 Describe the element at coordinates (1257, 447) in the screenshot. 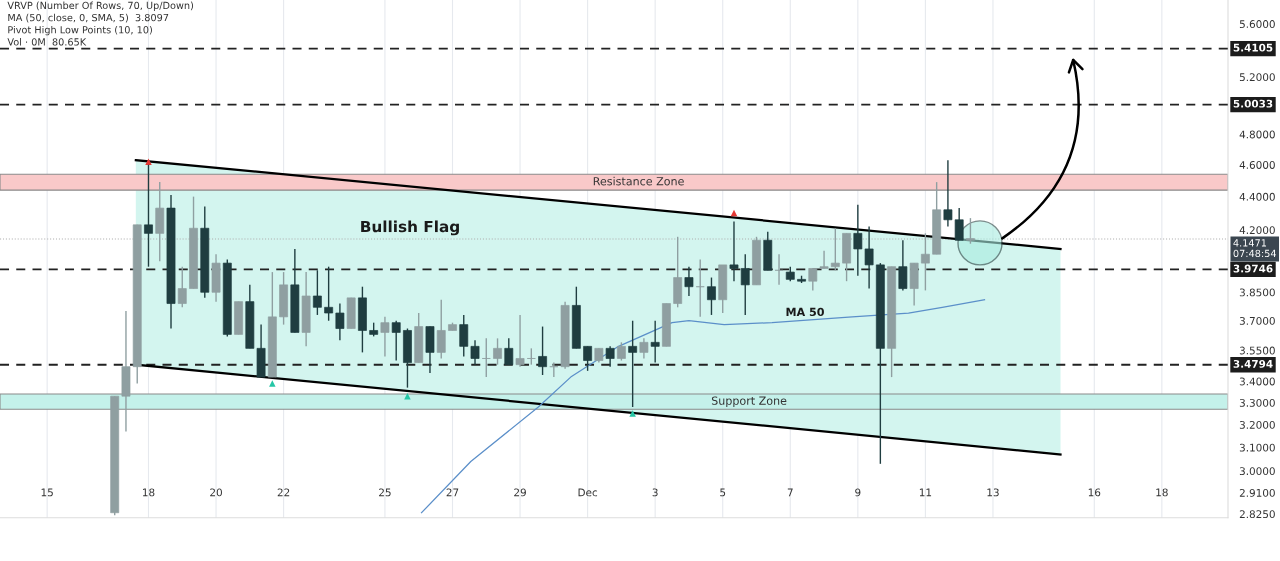

I see `y-tick-label: 3.1000` at that location.